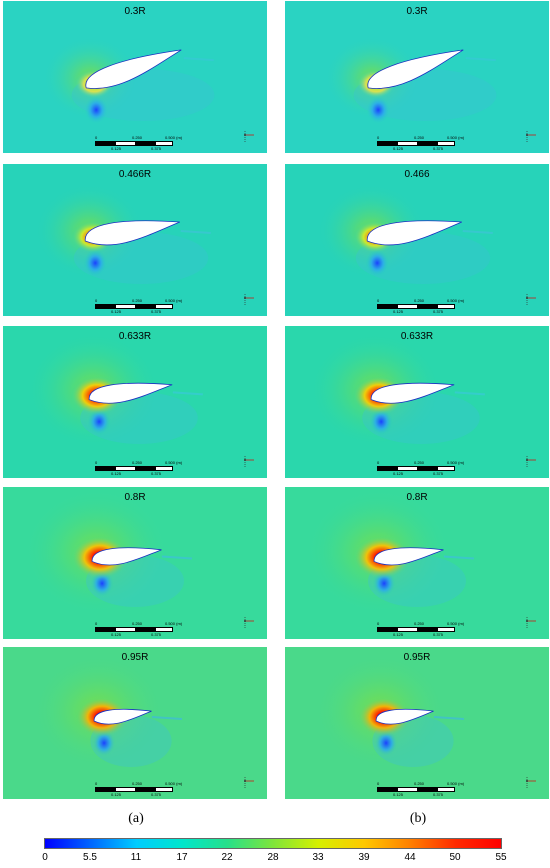 The image size is (550, 868). I want to click on contour-panel-a2: 0.466R 0 0.250 0.500 (m) 0.125 0.375, so click(135, 240).